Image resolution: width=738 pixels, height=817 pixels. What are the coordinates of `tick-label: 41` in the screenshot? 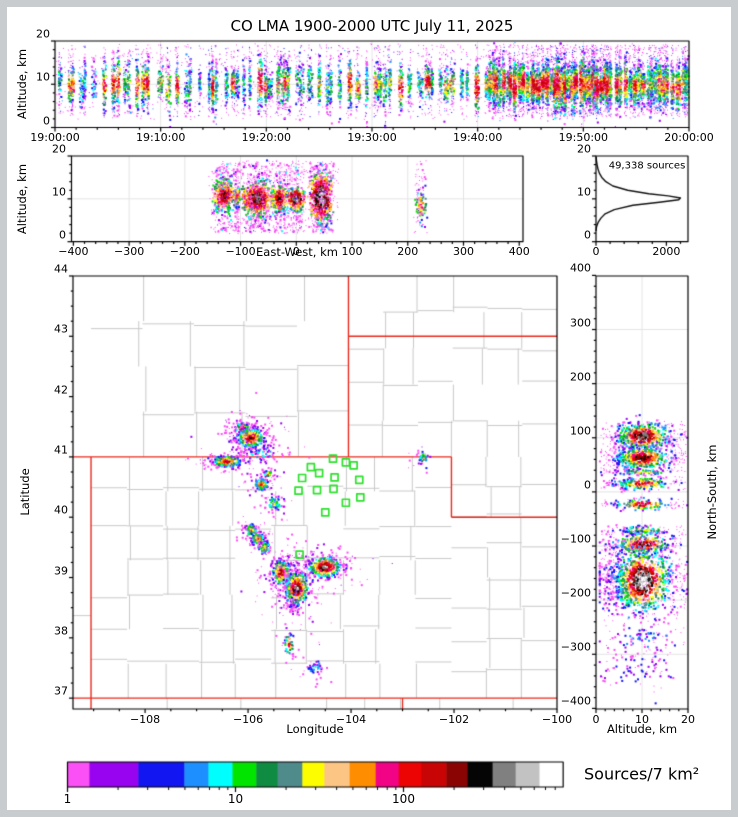 It's located at (61, 450).